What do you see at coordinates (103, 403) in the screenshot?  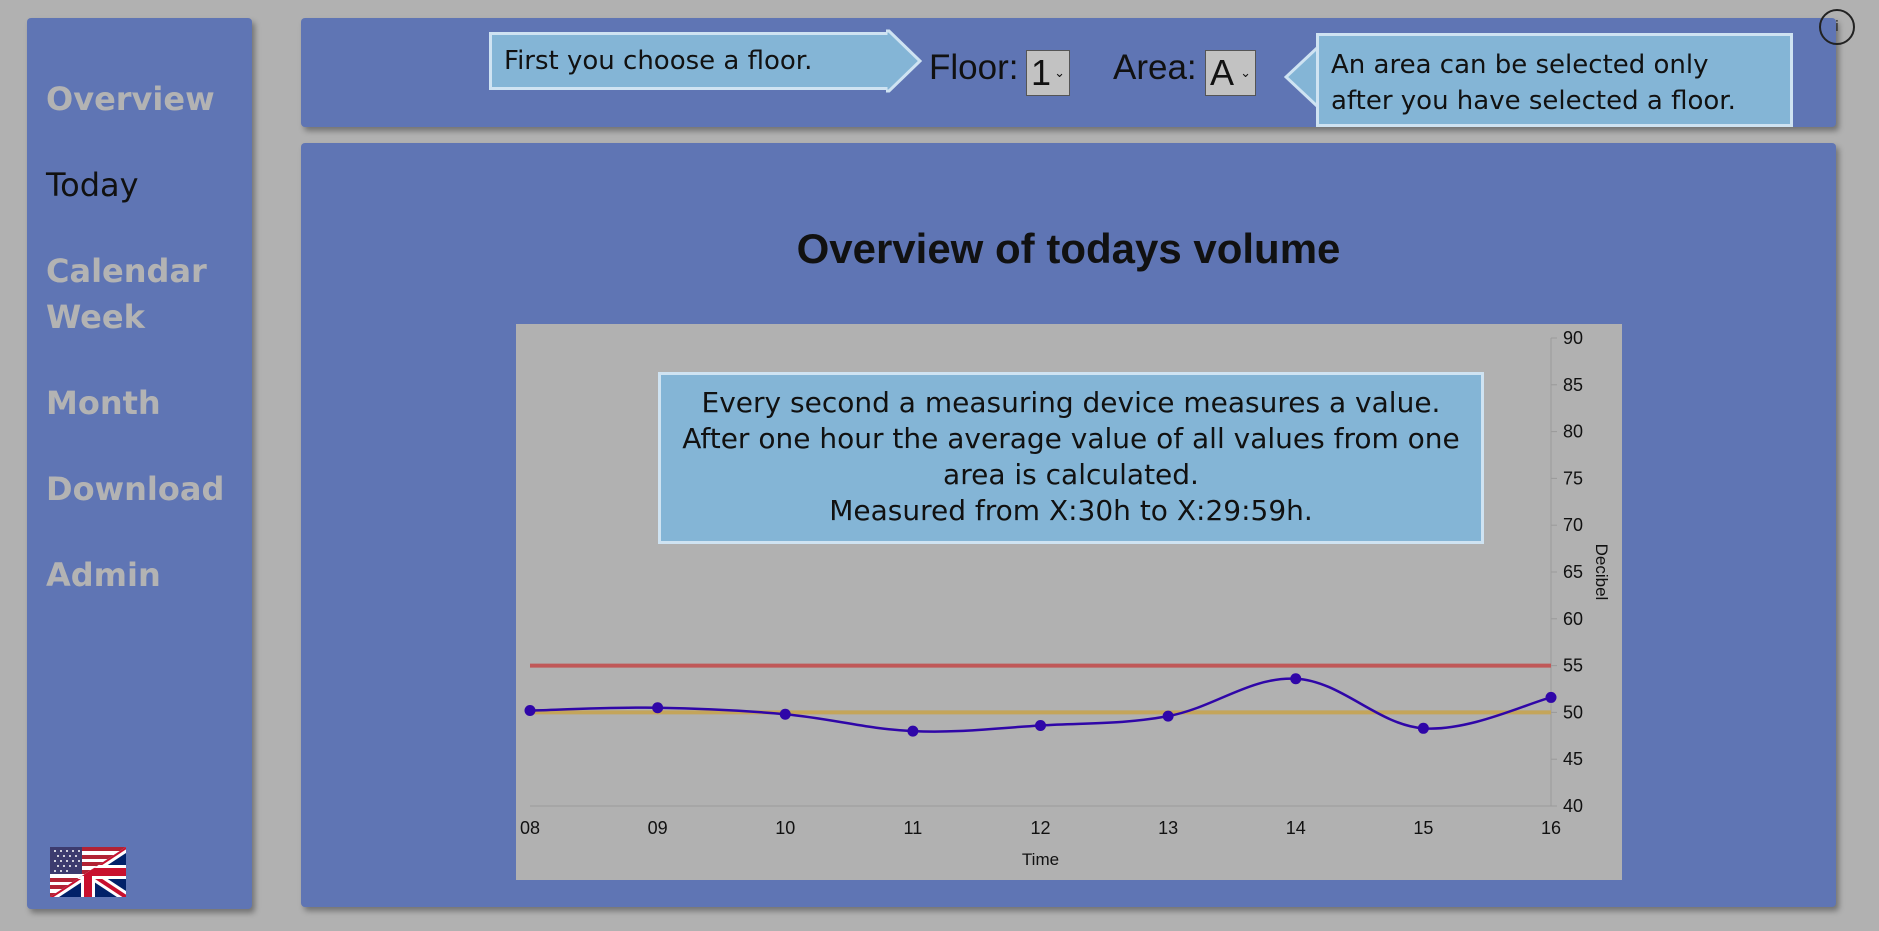 I see `nav-month: Month` at bounding box center [103, 403].